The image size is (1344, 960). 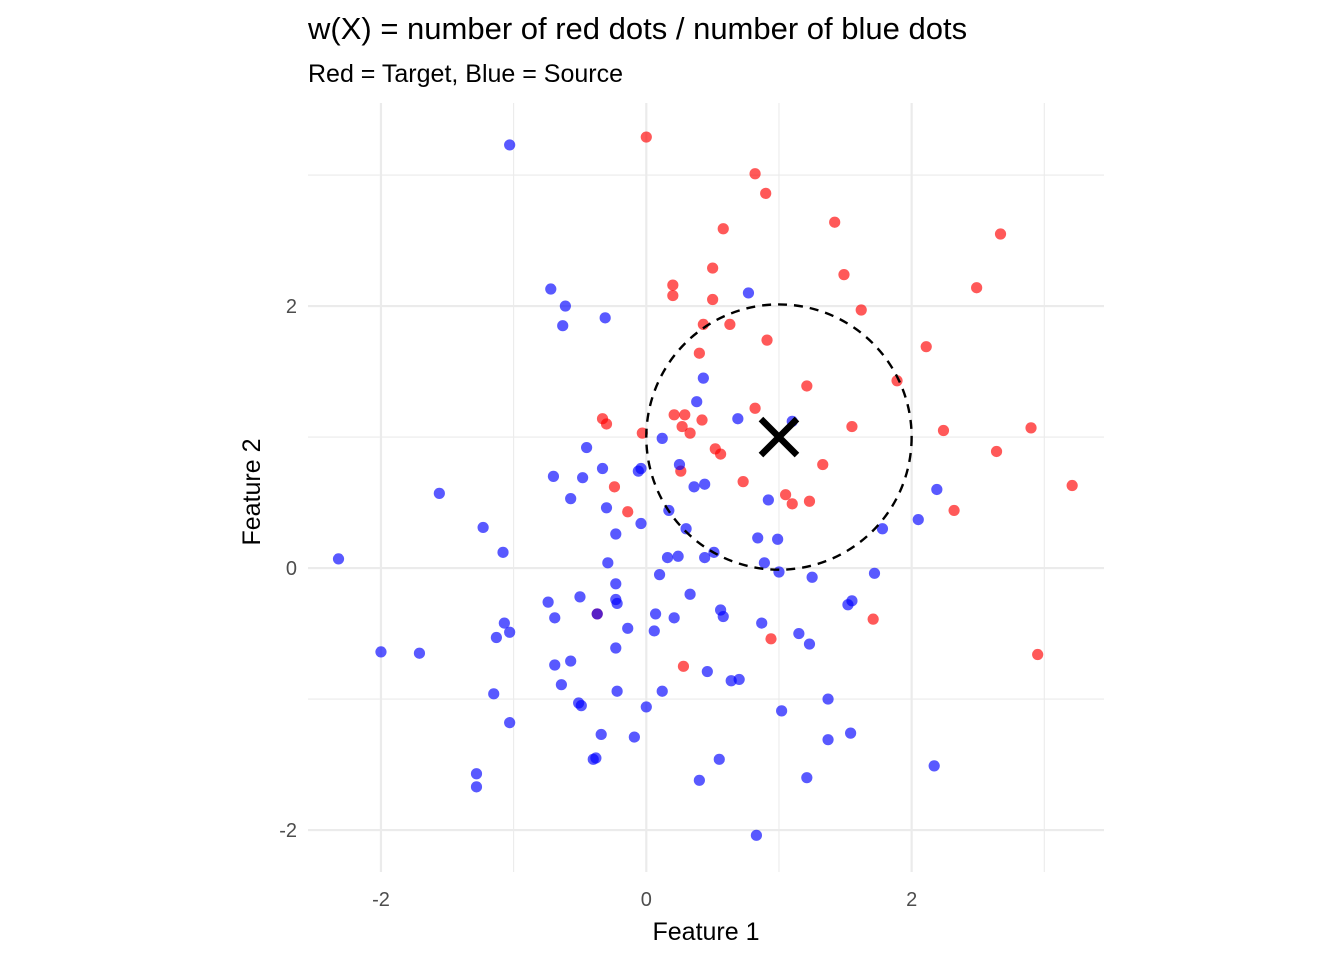 I want to click on x-tick-label: 2, so click(x=911, y=900).